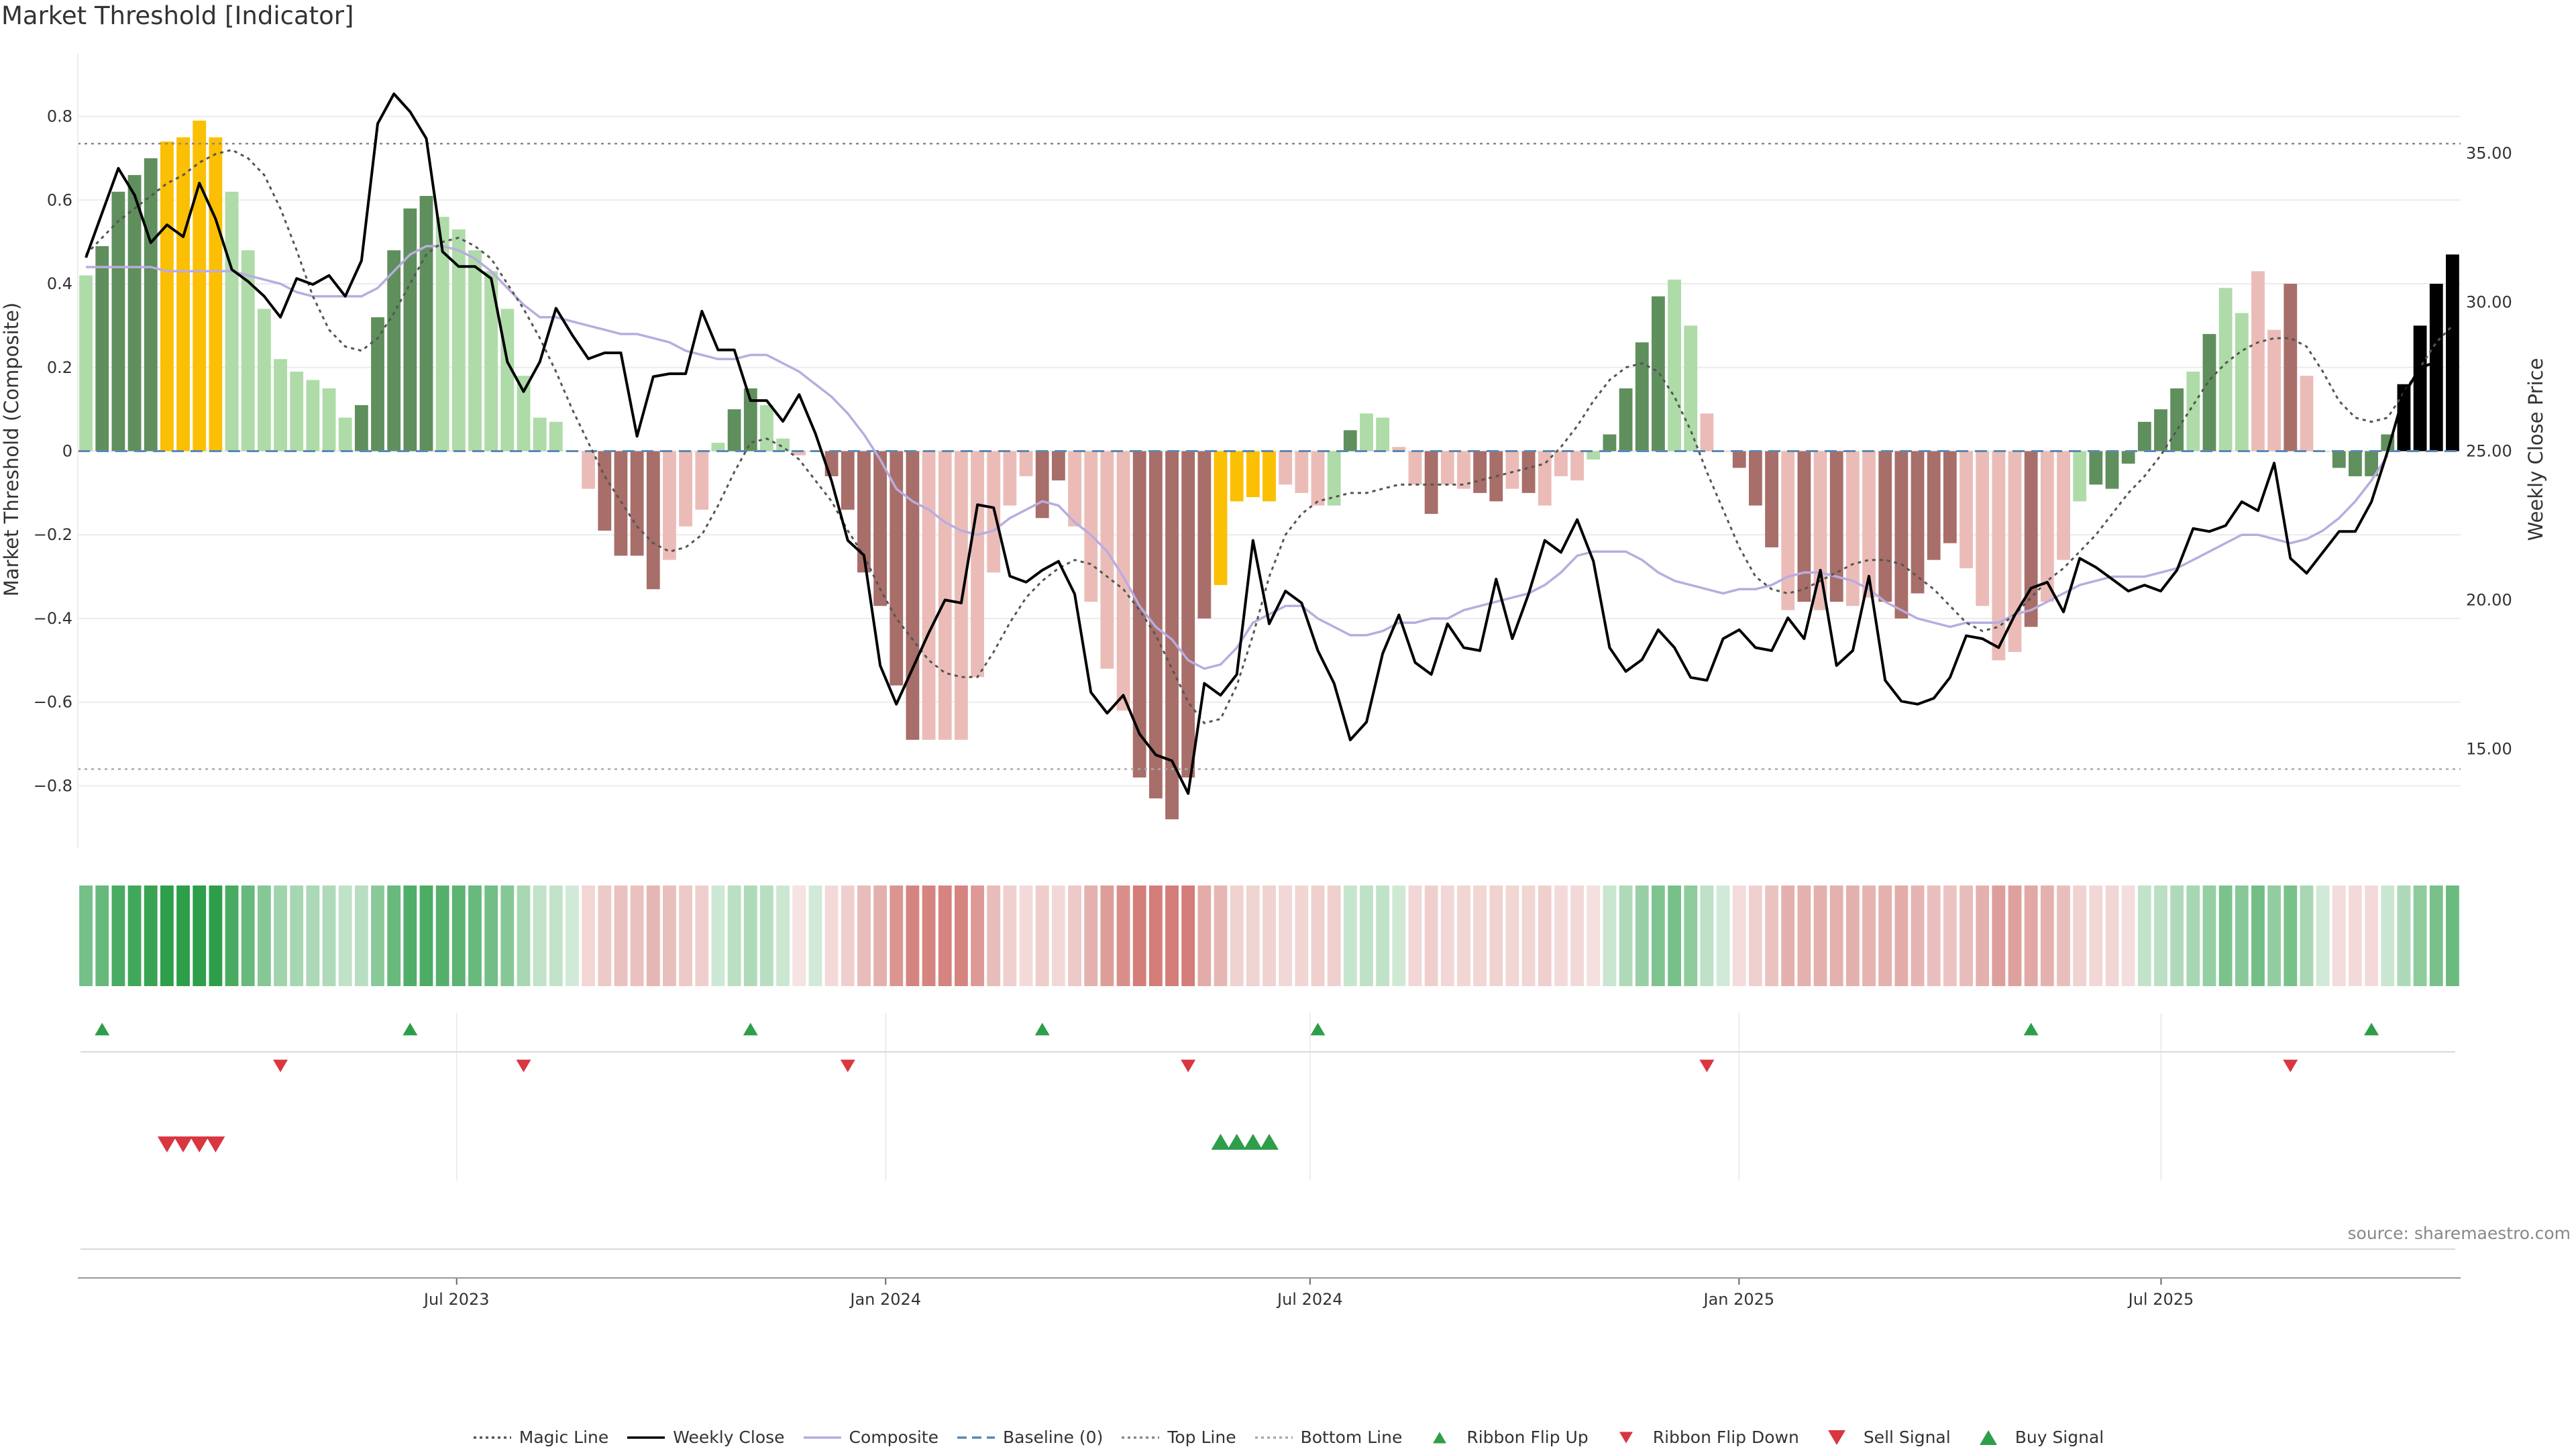  Describe the element at coordinates (2059, 1437) in the screenshot. I see `legend-label: Buy Signal` at that location.